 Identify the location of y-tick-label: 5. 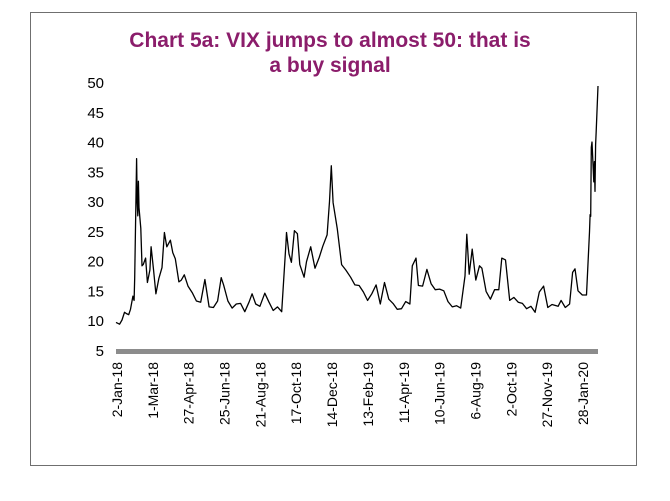
(100, 351).